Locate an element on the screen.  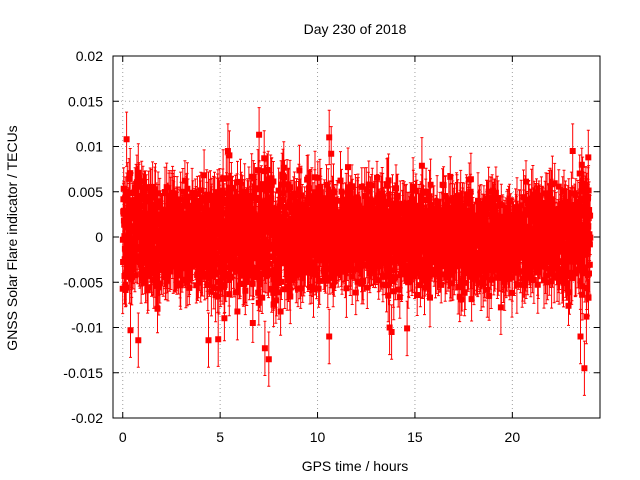
x-tick-label: 20 is located at coordinates (513, 437).